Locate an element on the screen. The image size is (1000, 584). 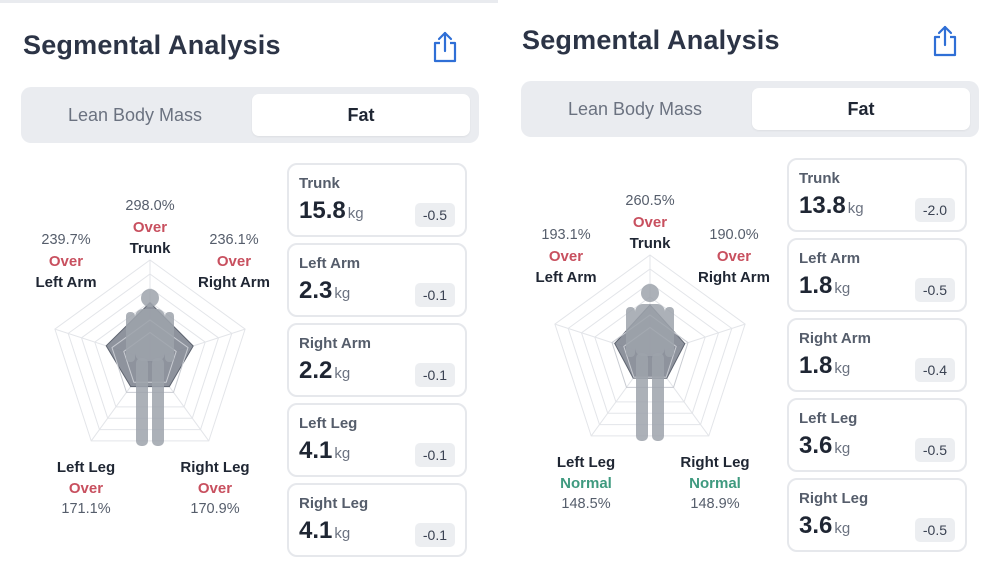
label-right-leg: Right Leg Normal 148.9% is located at coordinates (715, 483).